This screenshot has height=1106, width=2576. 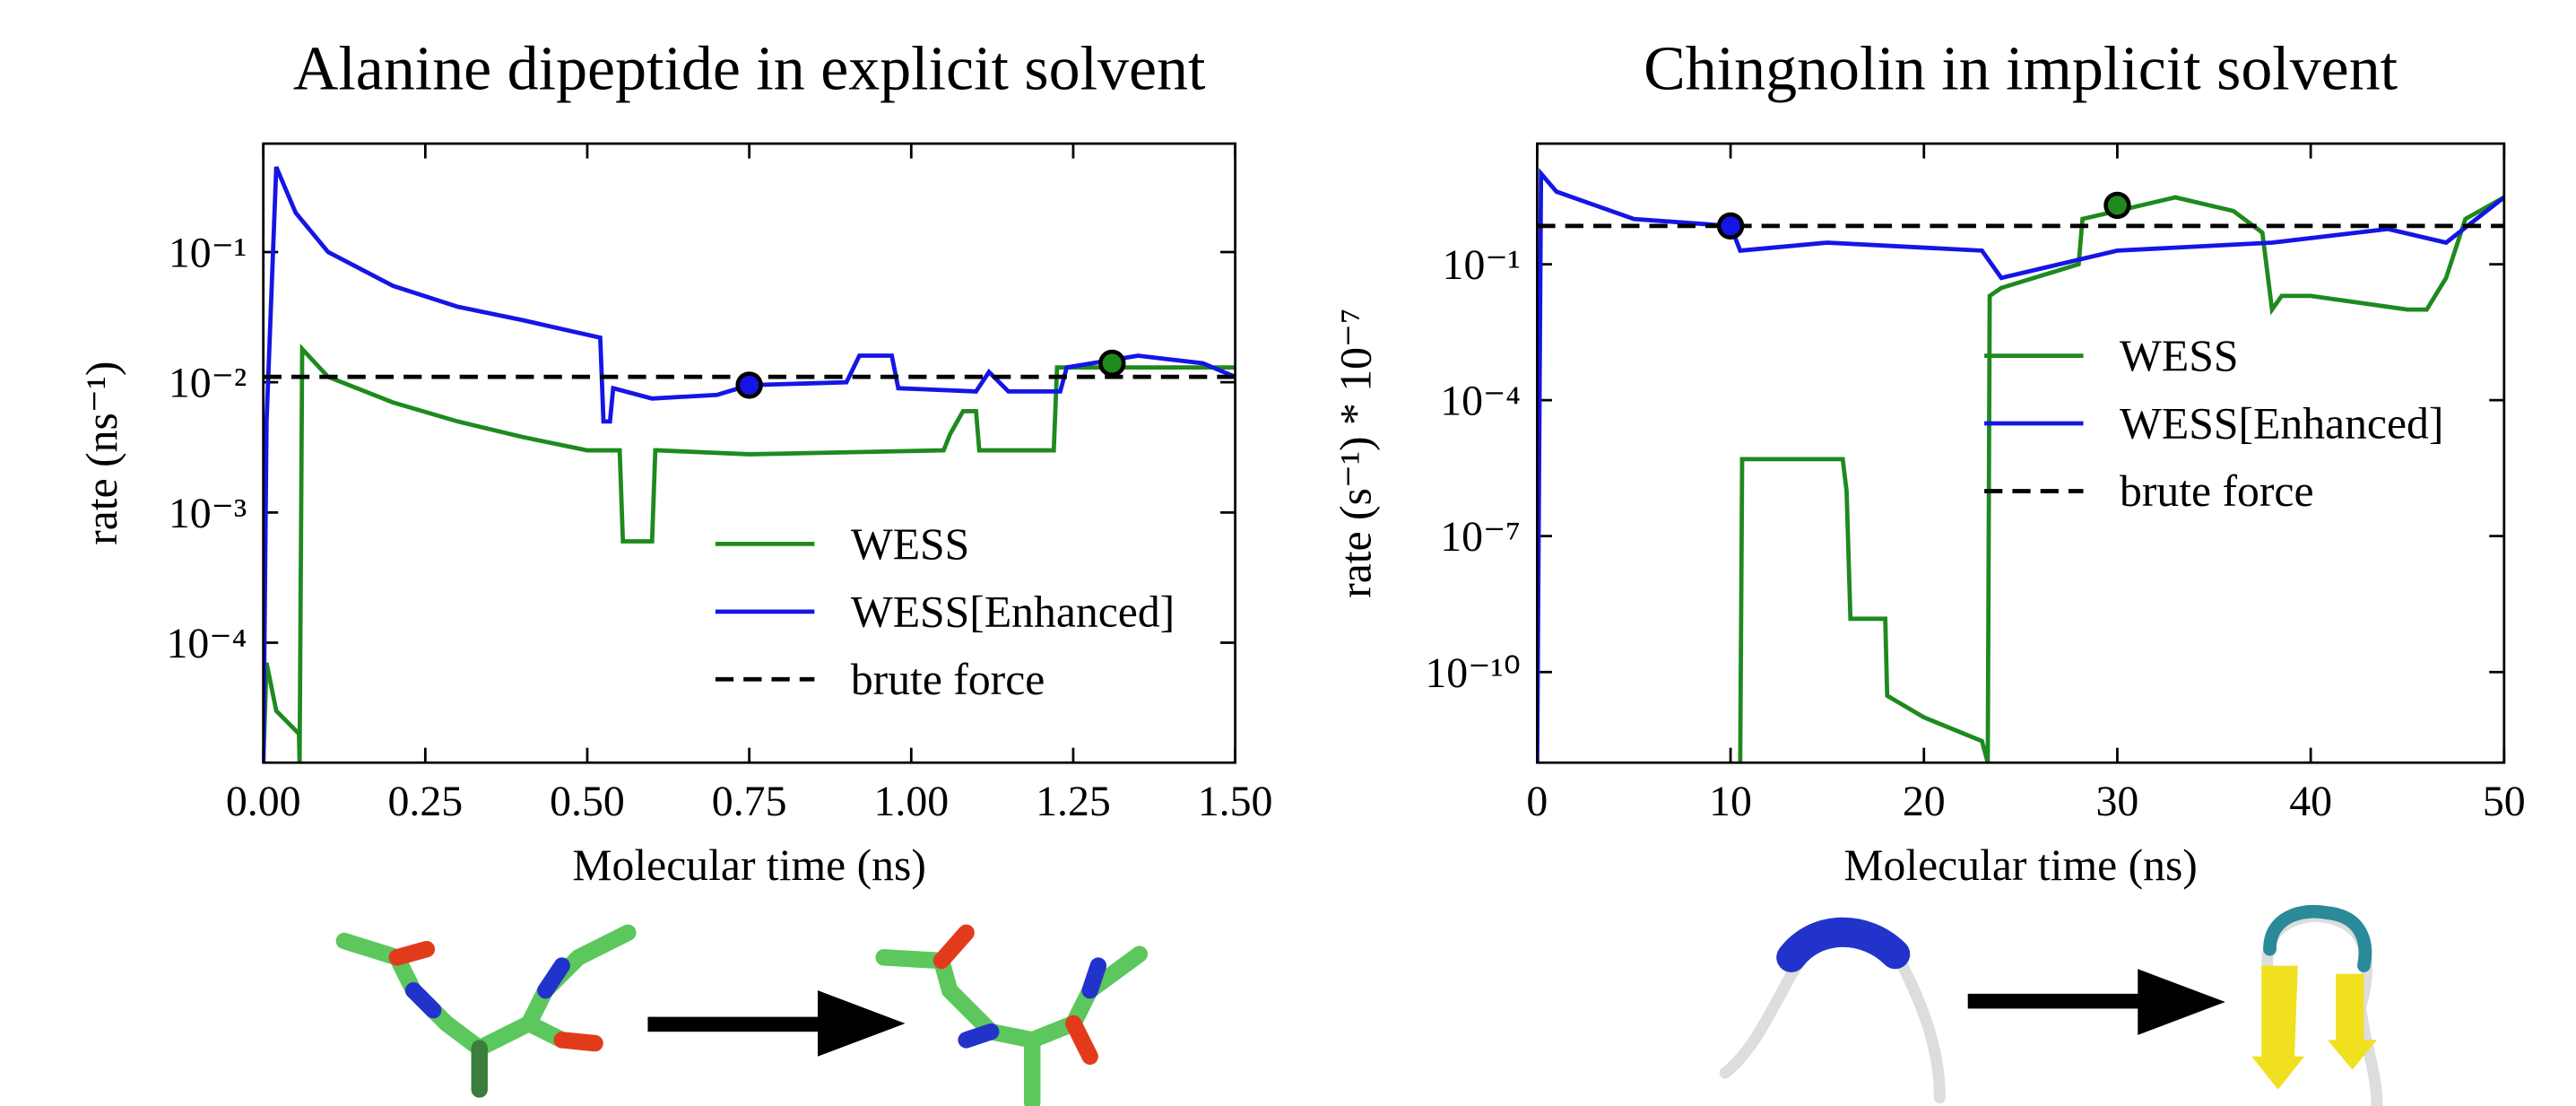 What do you see at coordinates (1473, 673) in the screenshot?
I see `y-tick-label: 10⁻¹⁰` at bounding box center [1473, 673].